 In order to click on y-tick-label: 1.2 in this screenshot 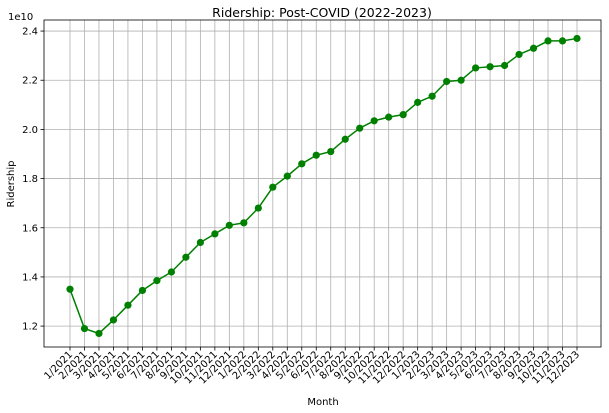, I will do `click(30, 327)`.